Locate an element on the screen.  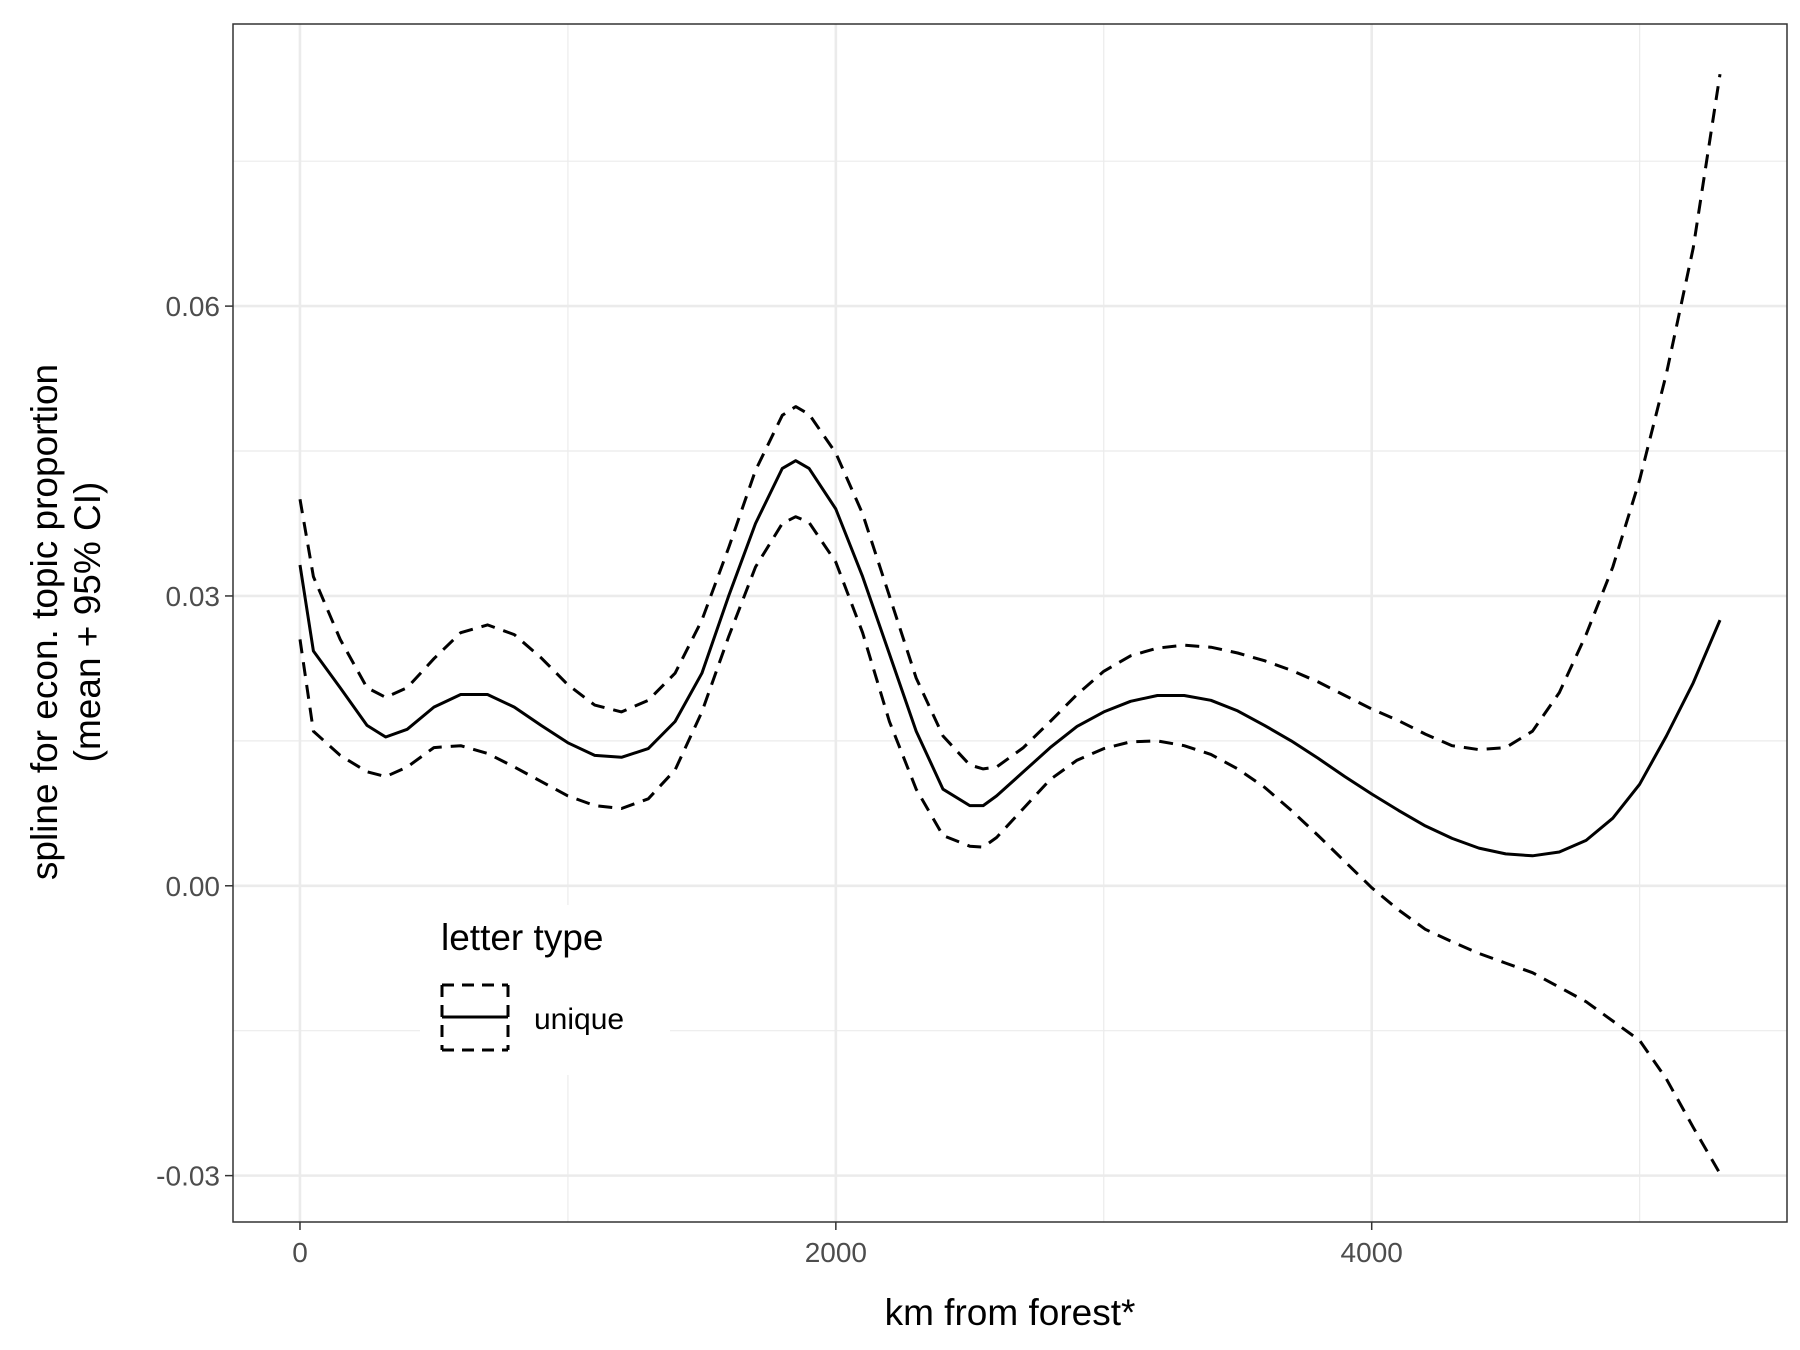
x-tick-label: 0 is located at coordinates (300, 1252).